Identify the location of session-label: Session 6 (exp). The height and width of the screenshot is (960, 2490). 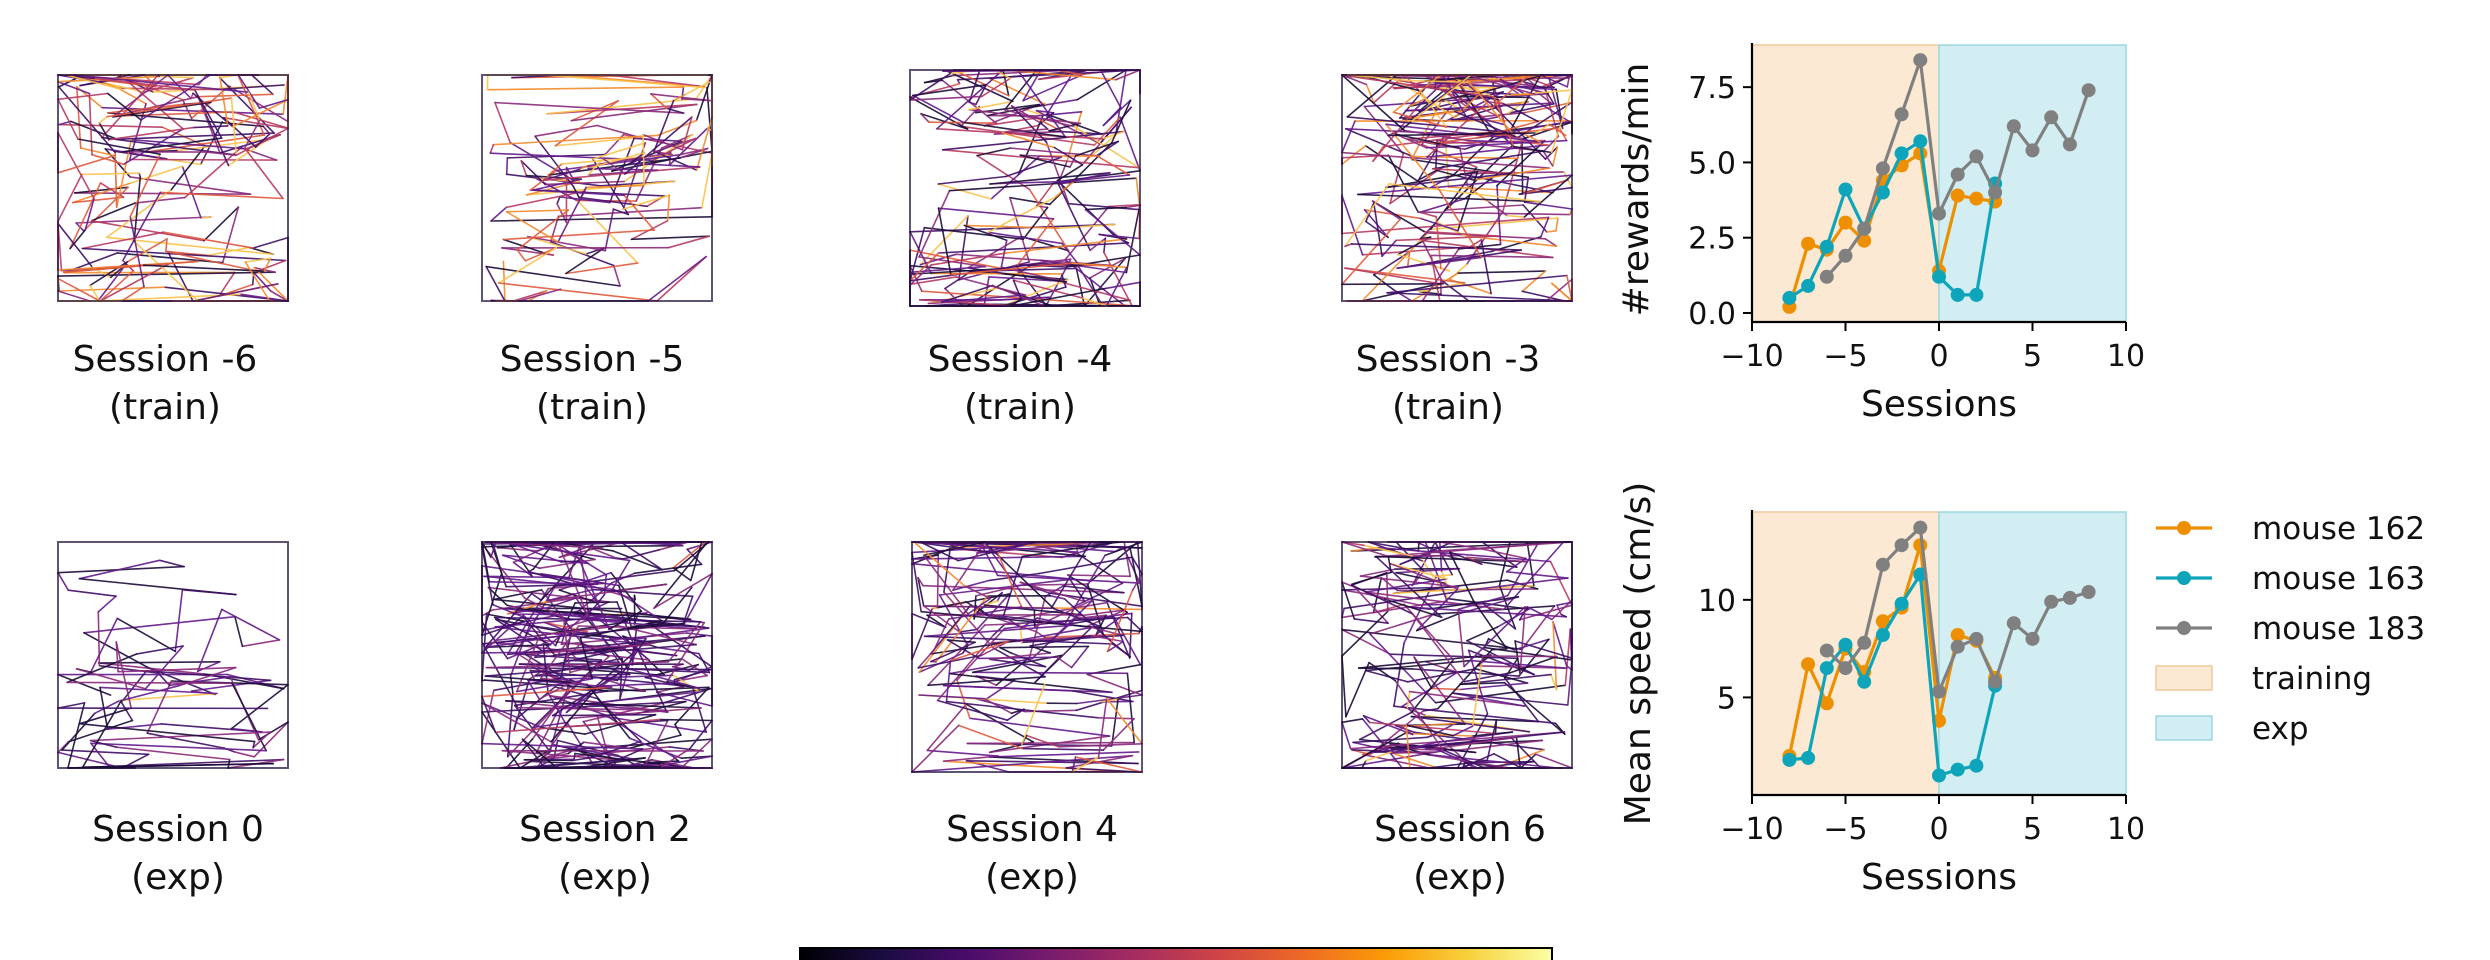
(1460, 853).